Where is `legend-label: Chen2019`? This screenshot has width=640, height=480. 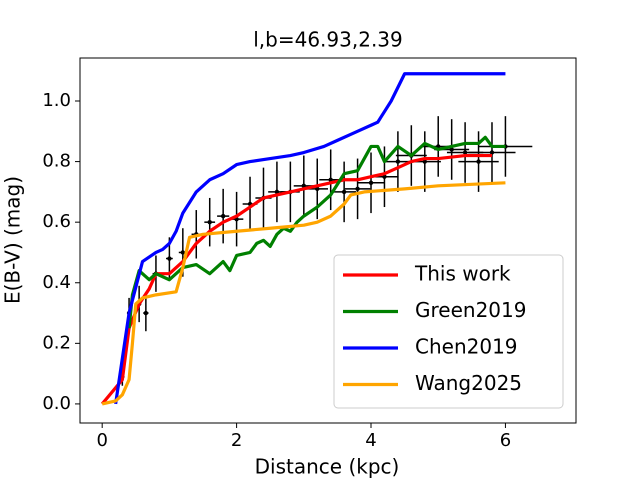 legend-label: Chen2019 is located at coordinates (466, 347).